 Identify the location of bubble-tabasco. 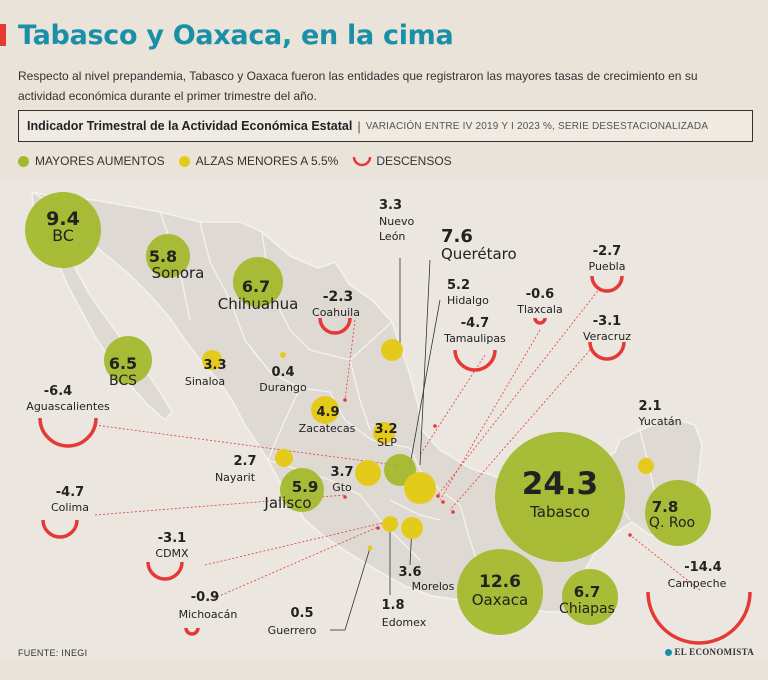
(560, 497).